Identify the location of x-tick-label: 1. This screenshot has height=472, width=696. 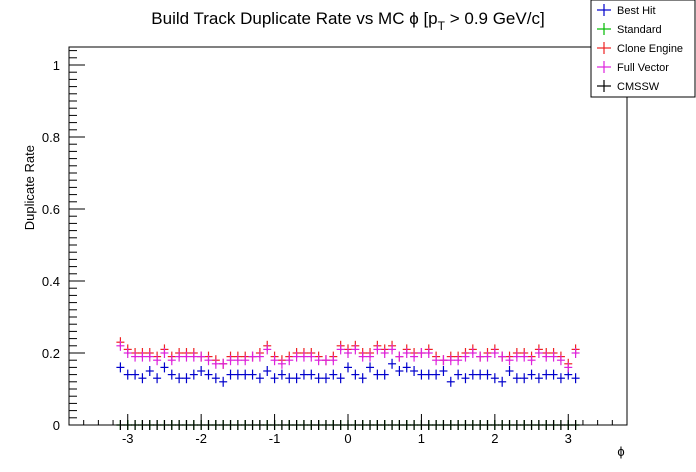
(421, 438).